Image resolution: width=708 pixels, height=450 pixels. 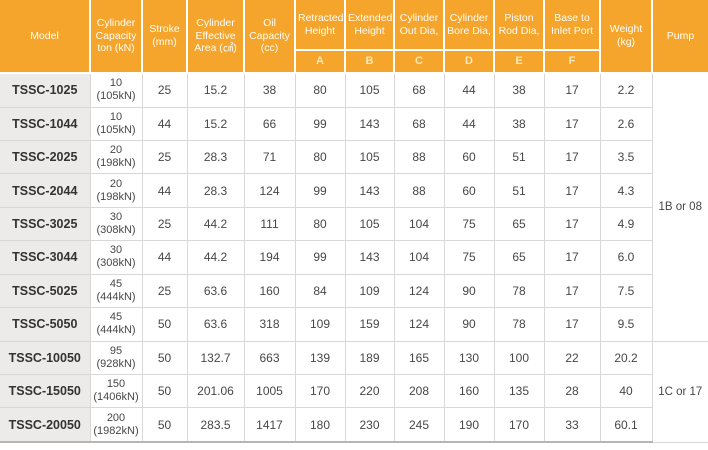 I want to click on cell-d: 60, so click(x=469, y=157).